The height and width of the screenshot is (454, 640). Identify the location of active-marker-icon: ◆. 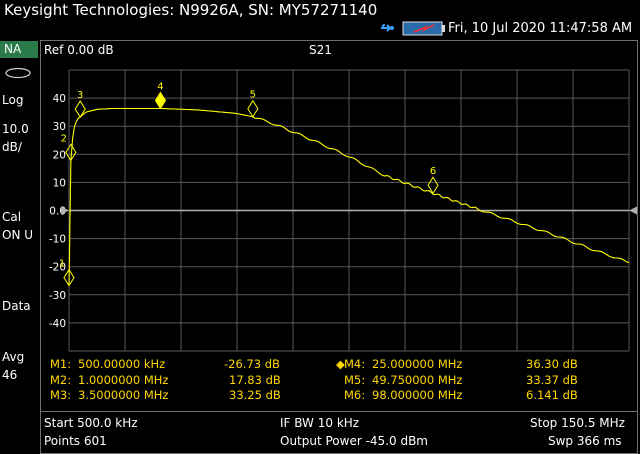
(340, 364).